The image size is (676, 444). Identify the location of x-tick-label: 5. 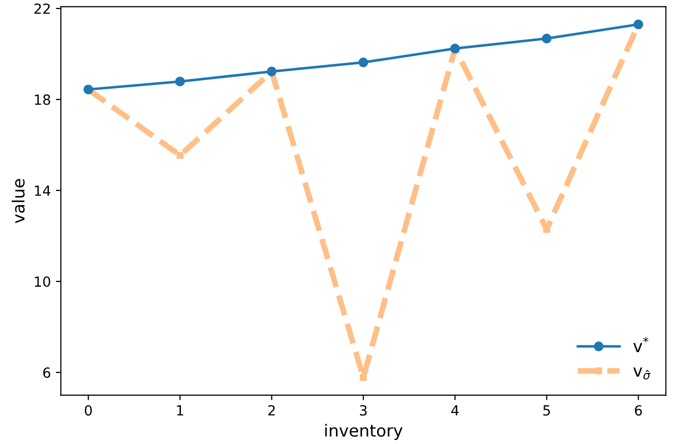
(546, 410).